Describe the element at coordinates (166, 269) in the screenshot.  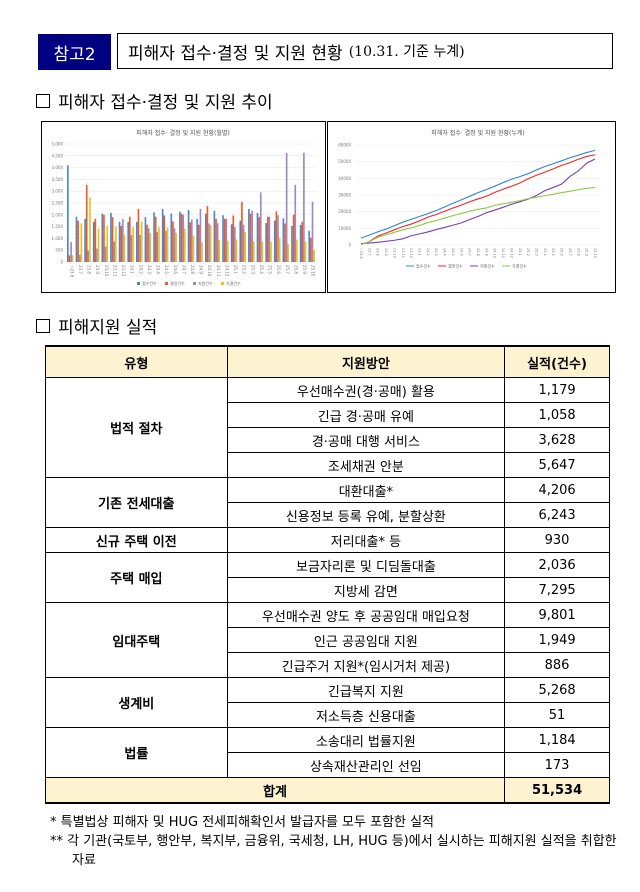
I see `x-tick-label: 24.5` at that location.